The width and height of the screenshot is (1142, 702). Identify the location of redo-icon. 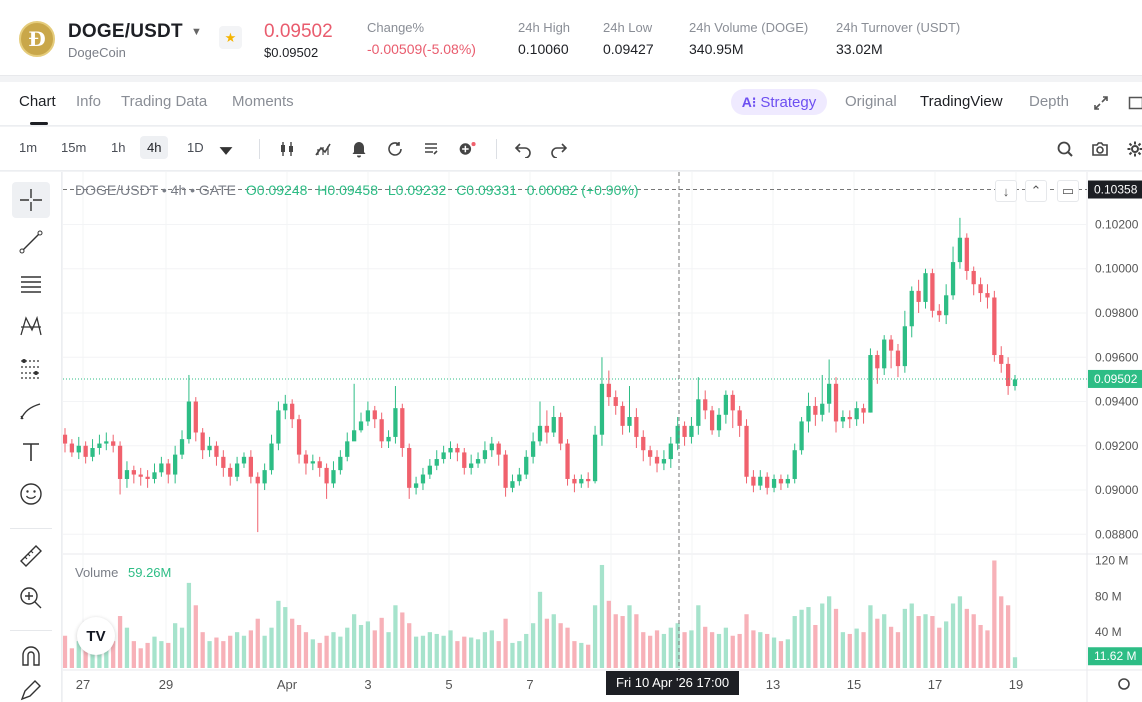
(559, 149).